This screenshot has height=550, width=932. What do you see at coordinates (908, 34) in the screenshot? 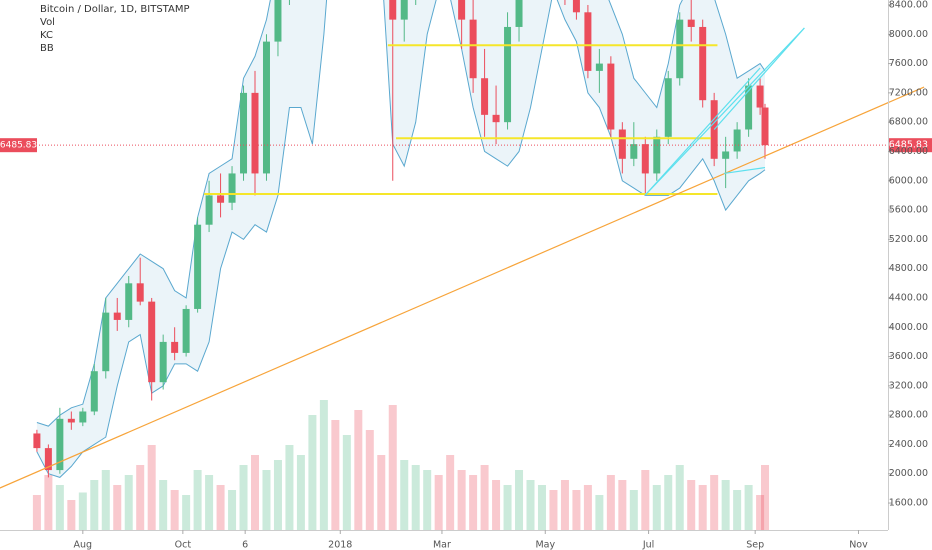
I see `y-tick-label: 8000.00` at bounding box center [908, 34].